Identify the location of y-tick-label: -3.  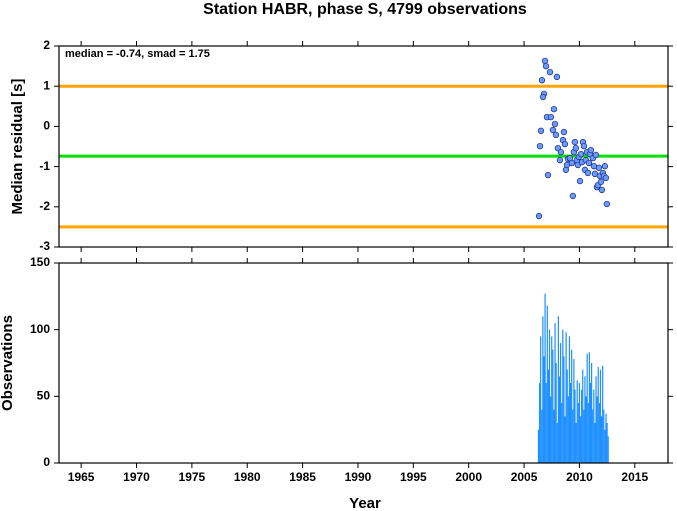
(44, 246).